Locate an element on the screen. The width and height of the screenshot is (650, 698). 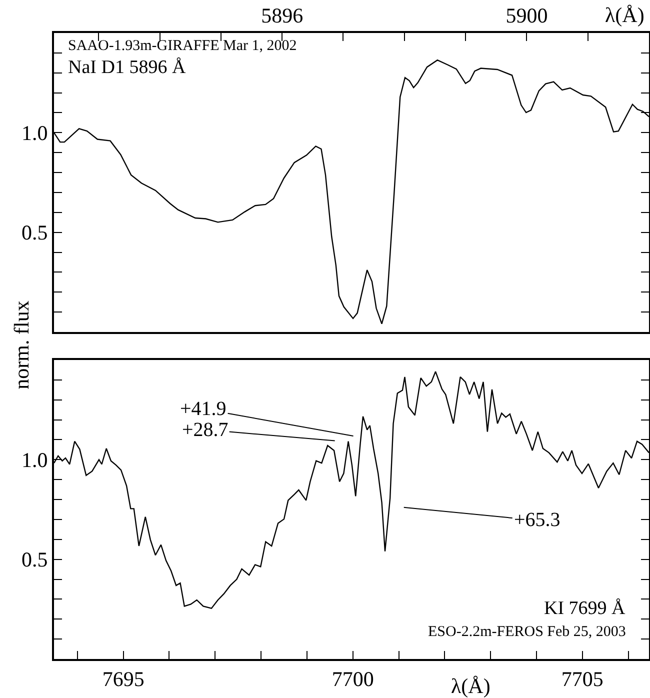
annotation: +65.3 is located at coordinates (537, 520).